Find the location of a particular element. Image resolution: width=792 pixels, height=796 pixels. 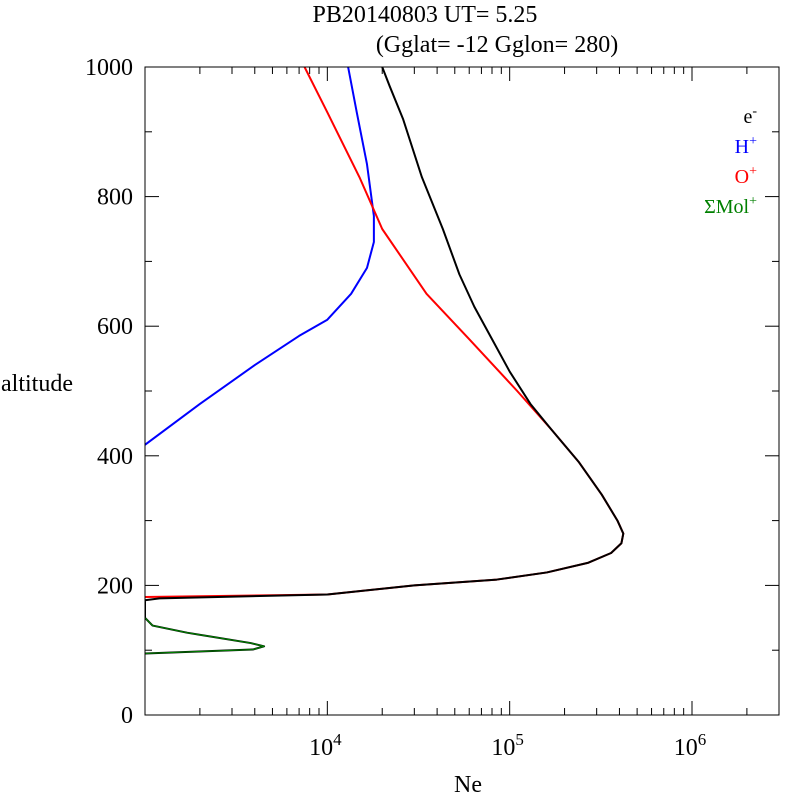

series-line-mol is located at coordinates (205, 636).